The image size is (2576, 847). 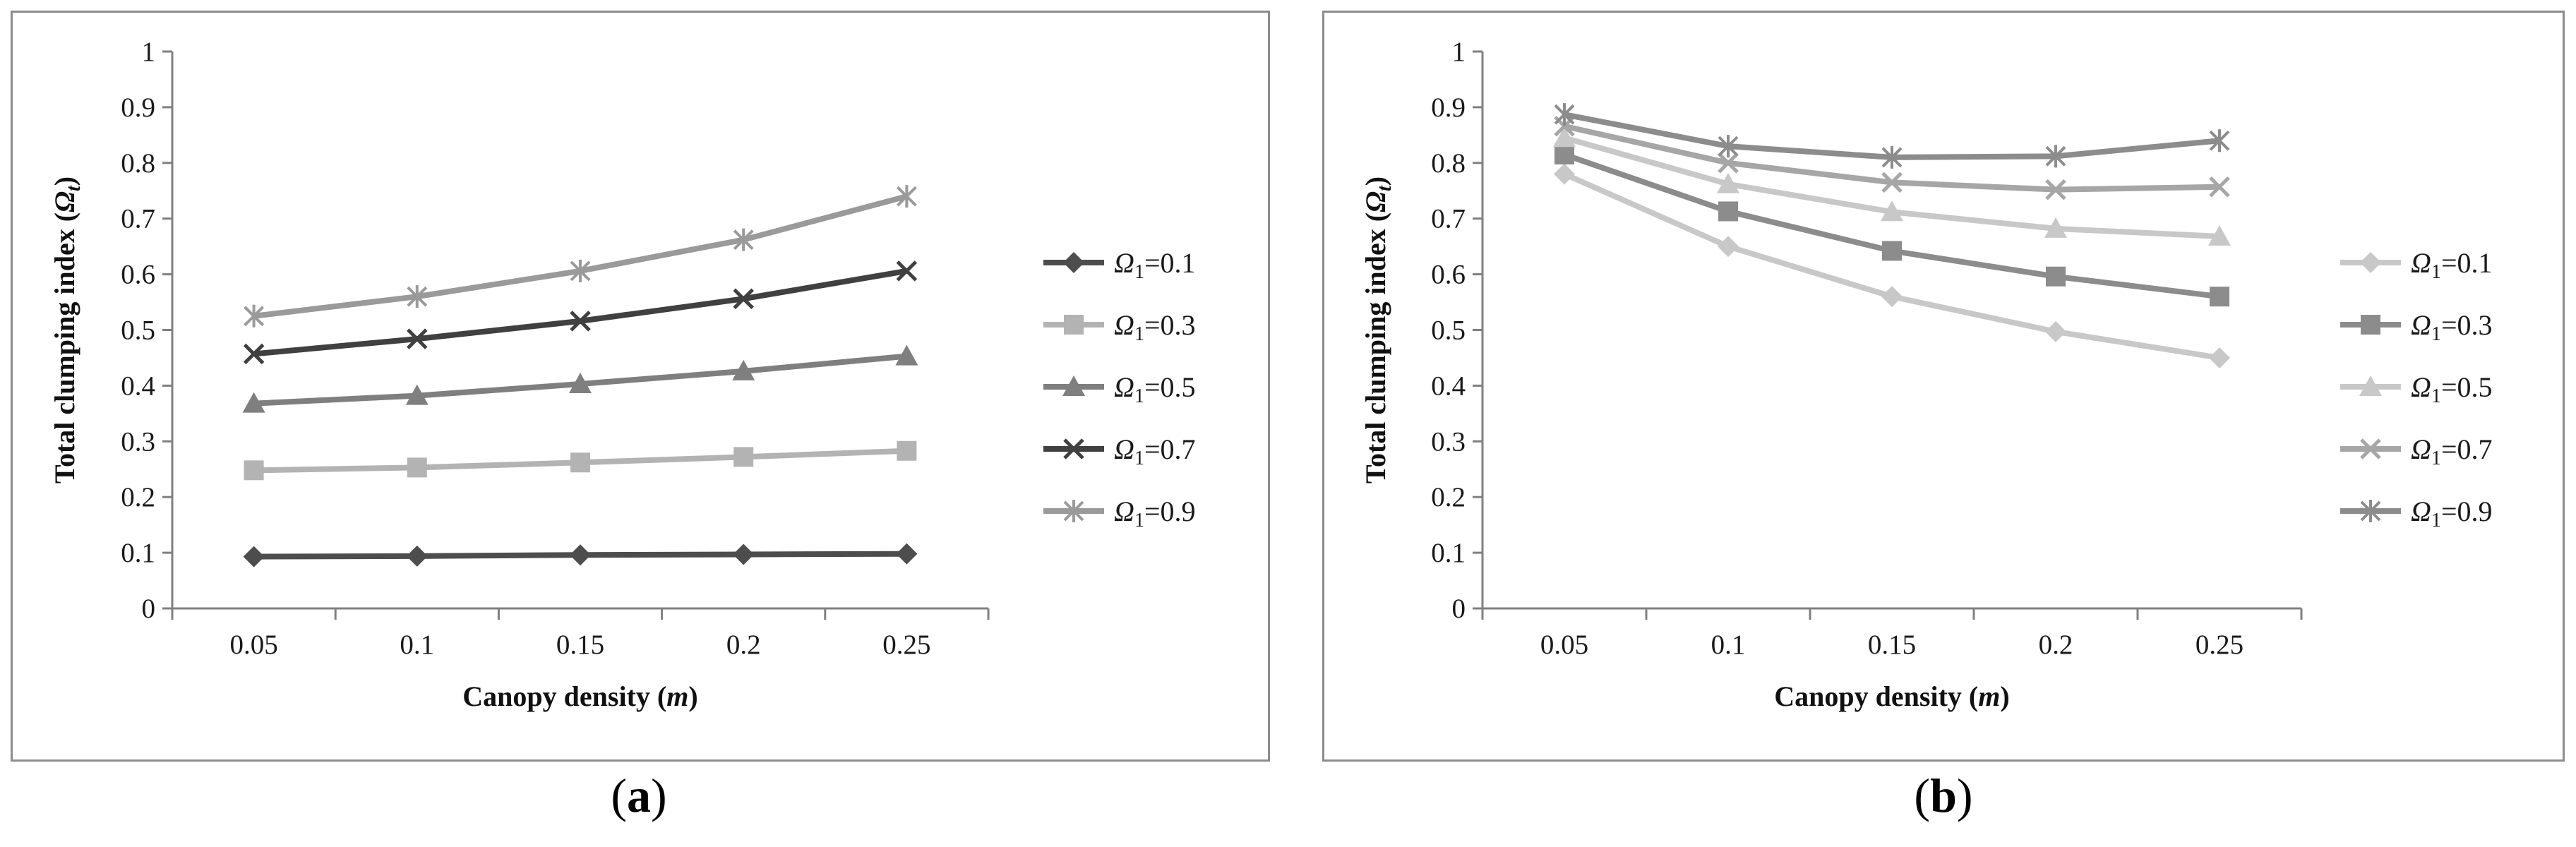 What do you see at coordinates (1448, 553) in the screenshot?
I see `y-tick-label-b-1: 0.1` at bounding box center [1448, 553].